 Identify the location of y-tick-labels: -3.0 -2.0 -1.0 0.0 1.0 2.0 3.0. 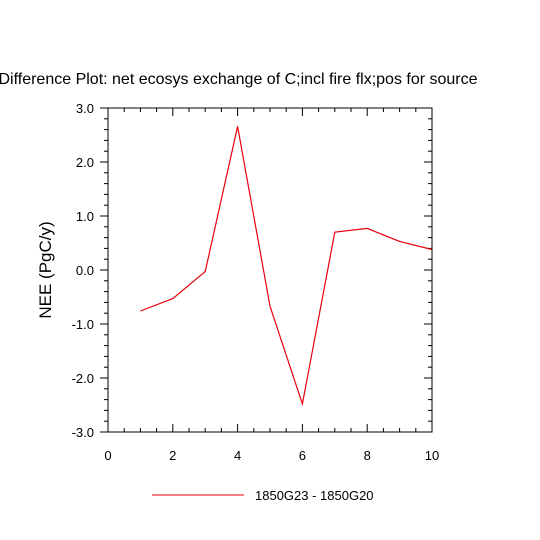
(83, 270).